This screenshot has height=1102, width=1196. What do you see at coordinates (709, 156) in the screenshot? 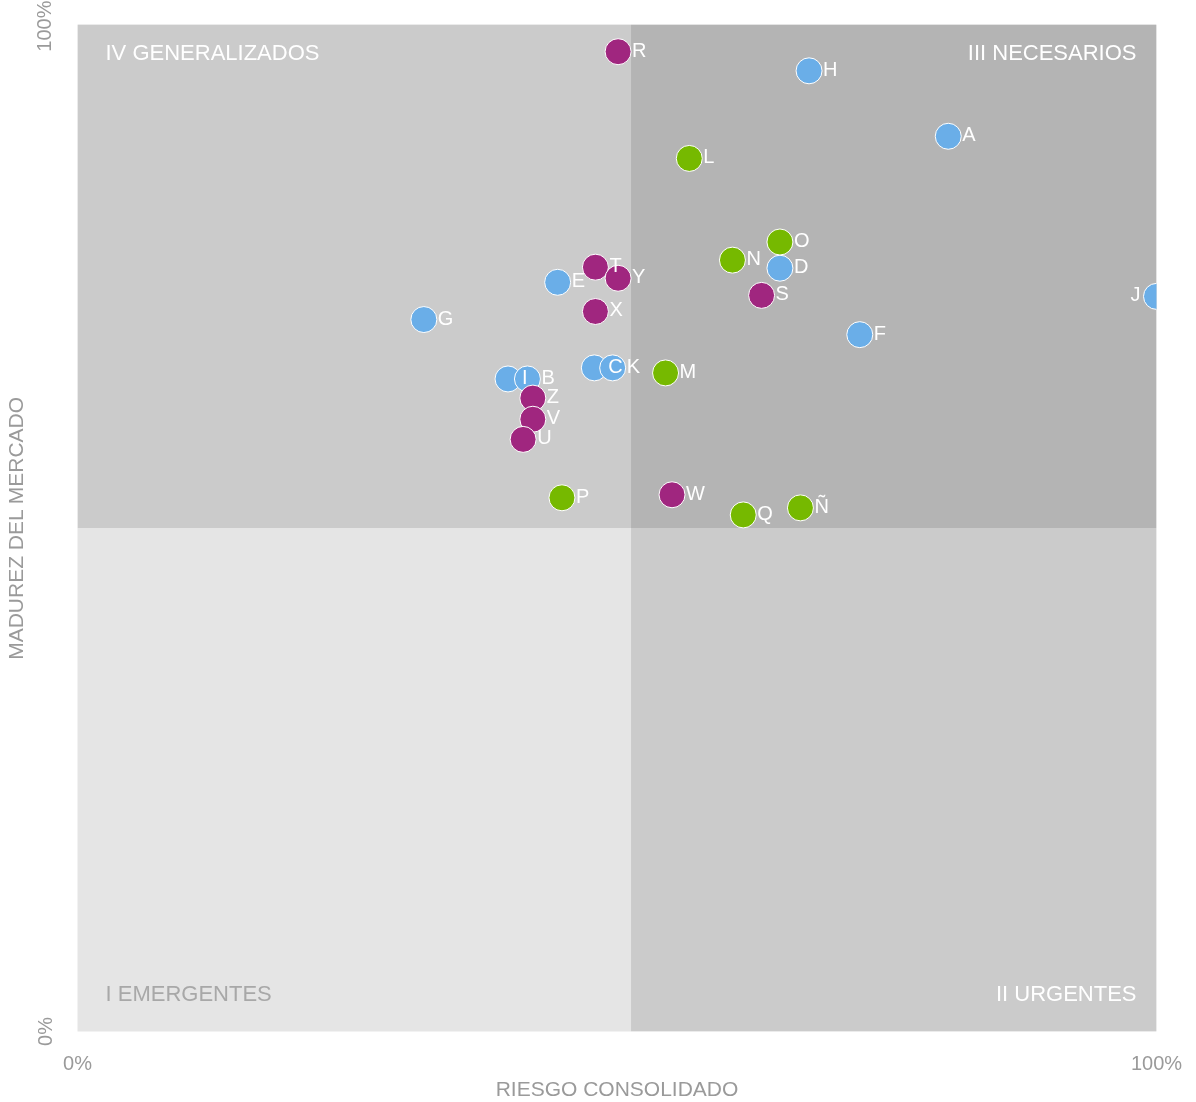
I see `annotation: L` at bounding box center [709, 156].